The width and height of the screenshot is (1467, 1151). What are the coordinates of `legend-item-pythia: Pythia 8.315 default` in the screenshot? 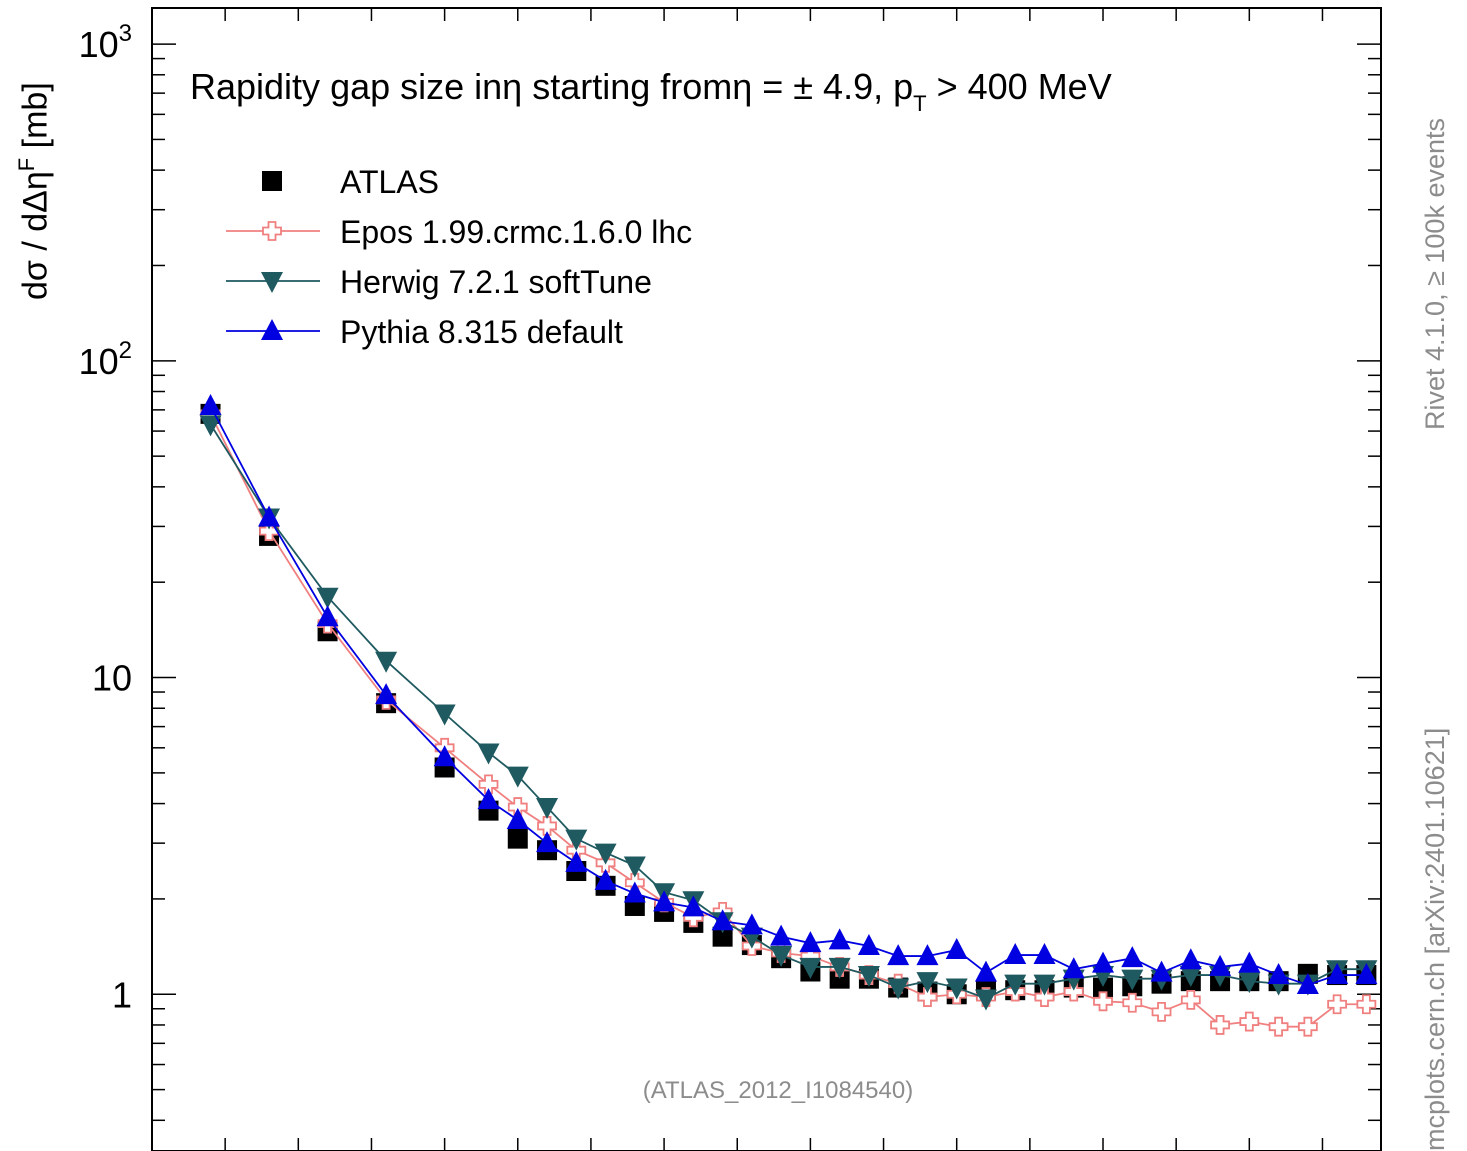 It's located at (424, 332).